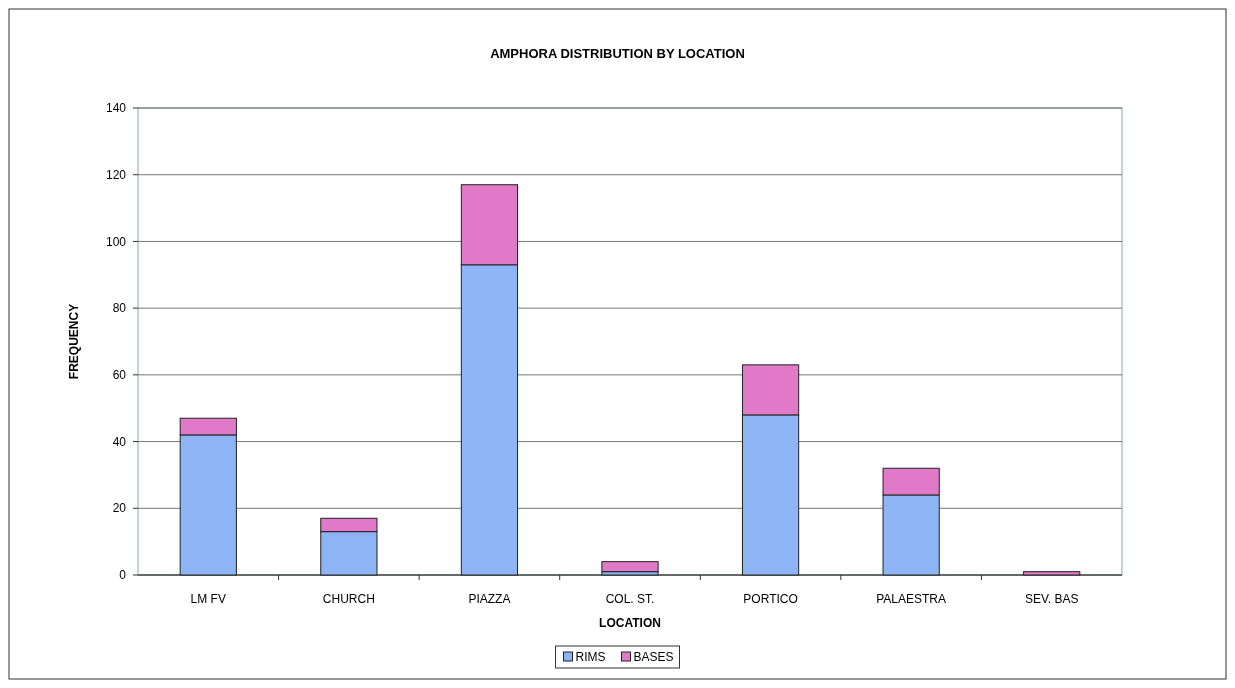 The height and width of the screenshot is (688, 1235). Describe the element at coordinates (590, 657) in the screenshot. I see `legend-label: RIMS` at that location.